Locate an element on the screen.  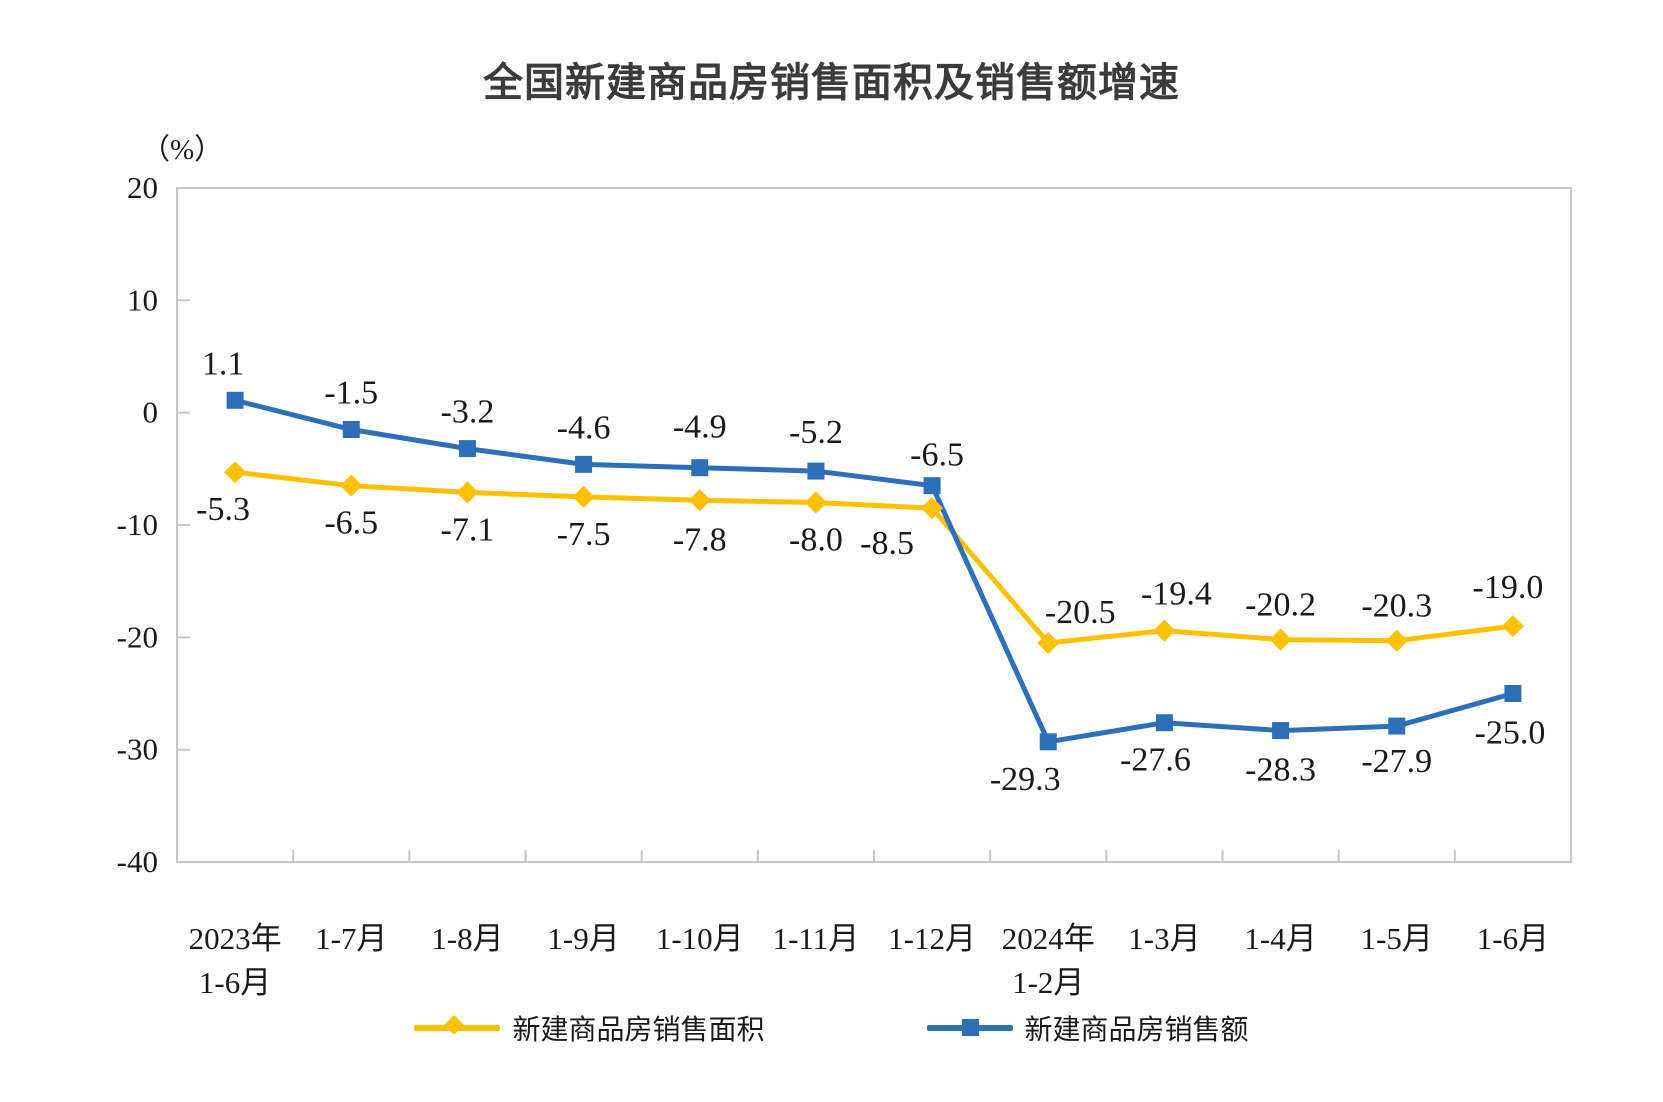
chart-title: 全国新建商品房销售面积及销售额增速 is located at coordinates (831, 83).